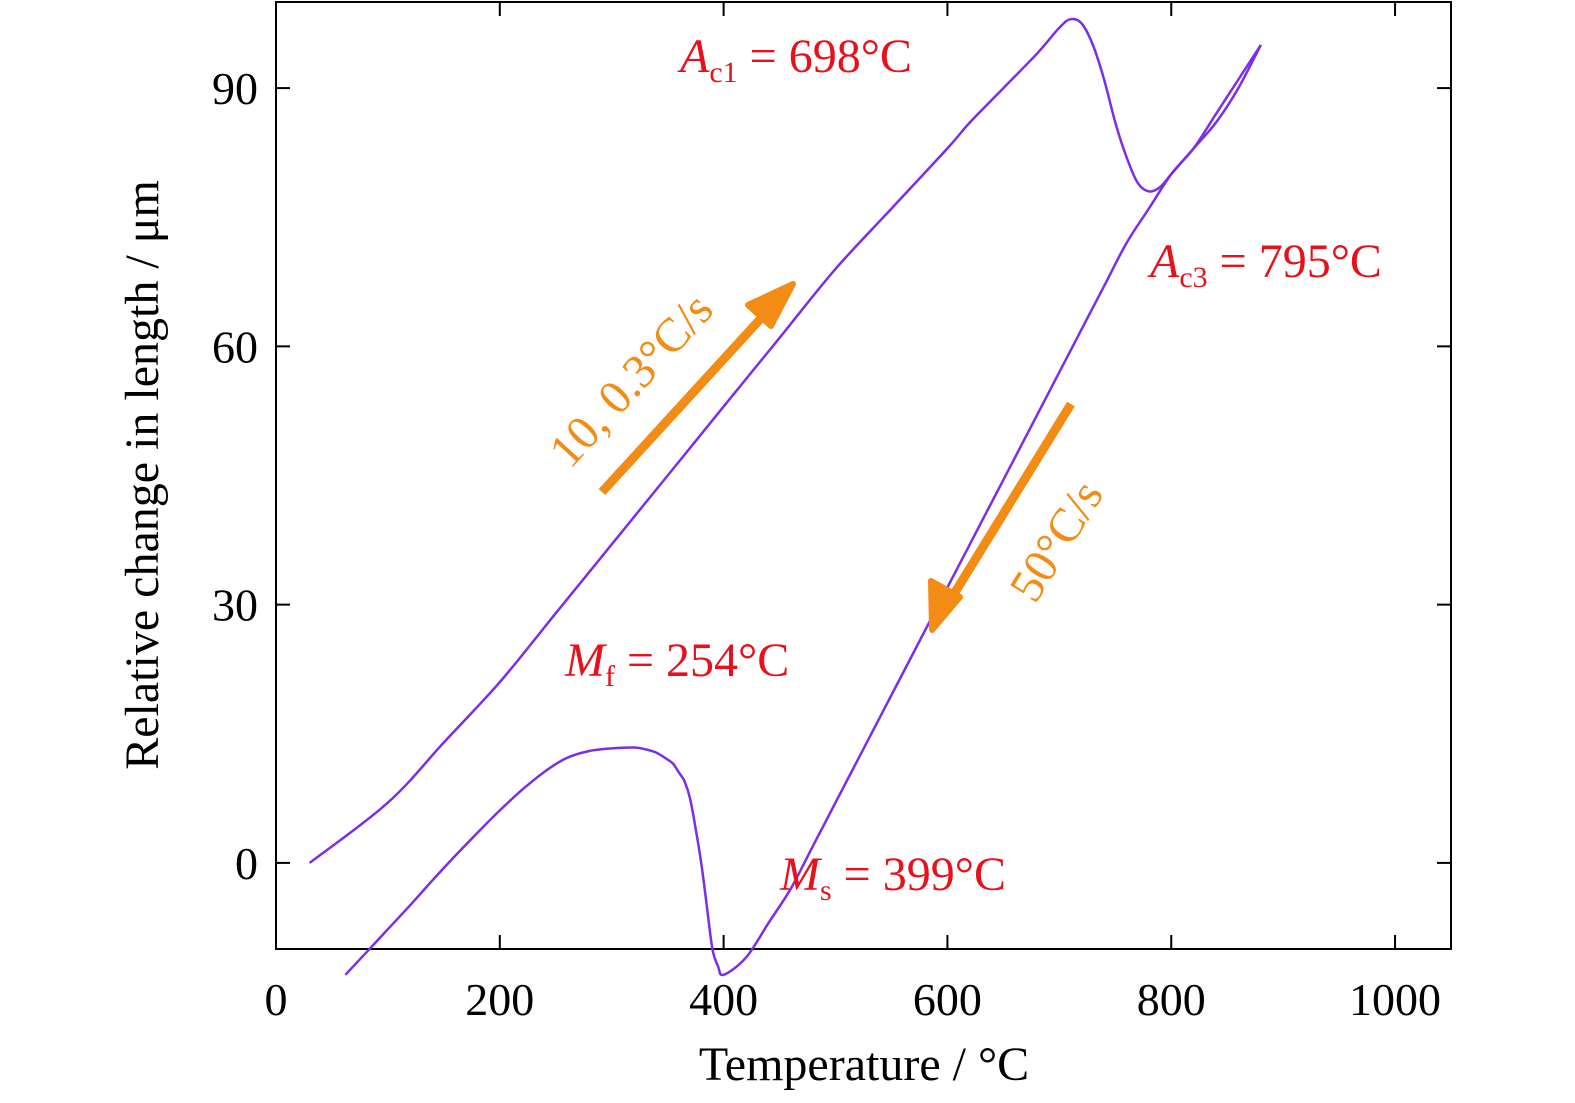 The image size is (1575, 1103). I want to click on heating-arrowhead, so click(770, 305).